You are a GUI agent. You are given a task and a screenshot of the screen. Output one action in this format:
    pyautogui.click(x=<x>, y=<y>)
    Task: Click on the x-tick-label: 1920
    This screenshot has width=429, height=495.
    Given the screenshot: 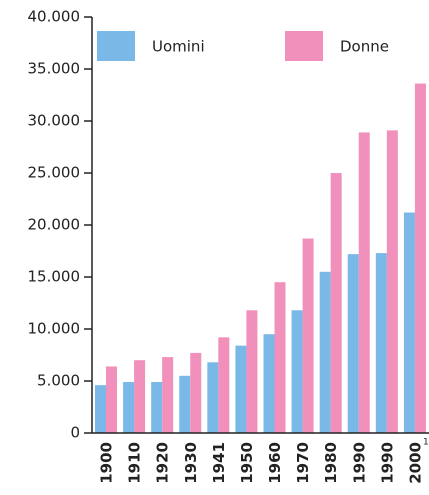 What is the action you would take?
    pyautogui.click(x=163, y=463)
    